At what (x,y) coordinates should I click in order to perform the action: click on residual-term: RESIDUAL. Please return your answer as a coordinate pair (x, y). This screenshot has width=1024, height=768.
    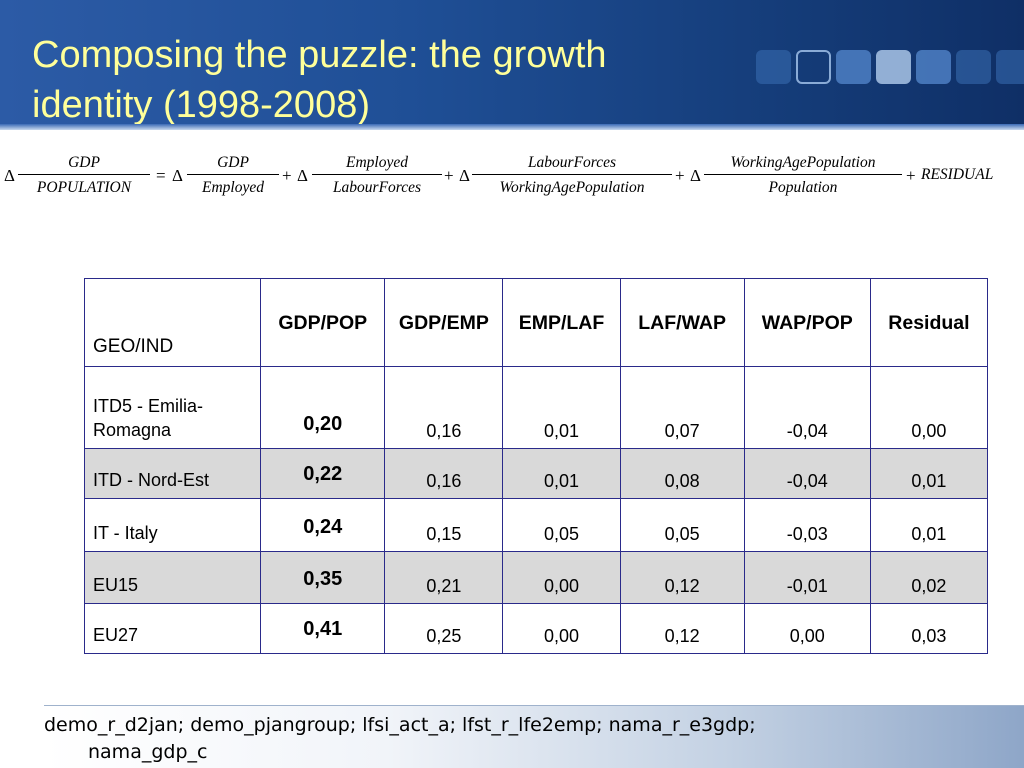
    Looking at the image, I should click on (957, 174).